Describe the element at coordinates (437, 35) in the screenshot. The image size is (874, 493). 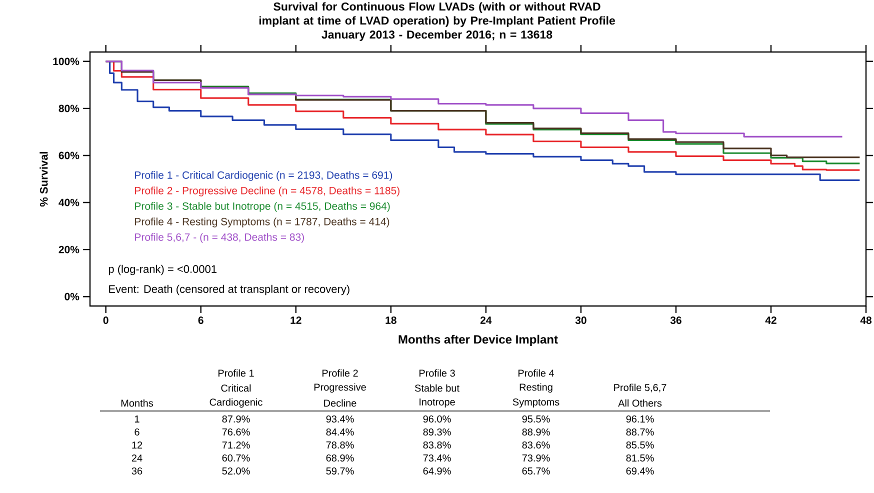
I see `chart-subtitle: January 2013 - December 2016; n = 13618` at that location.